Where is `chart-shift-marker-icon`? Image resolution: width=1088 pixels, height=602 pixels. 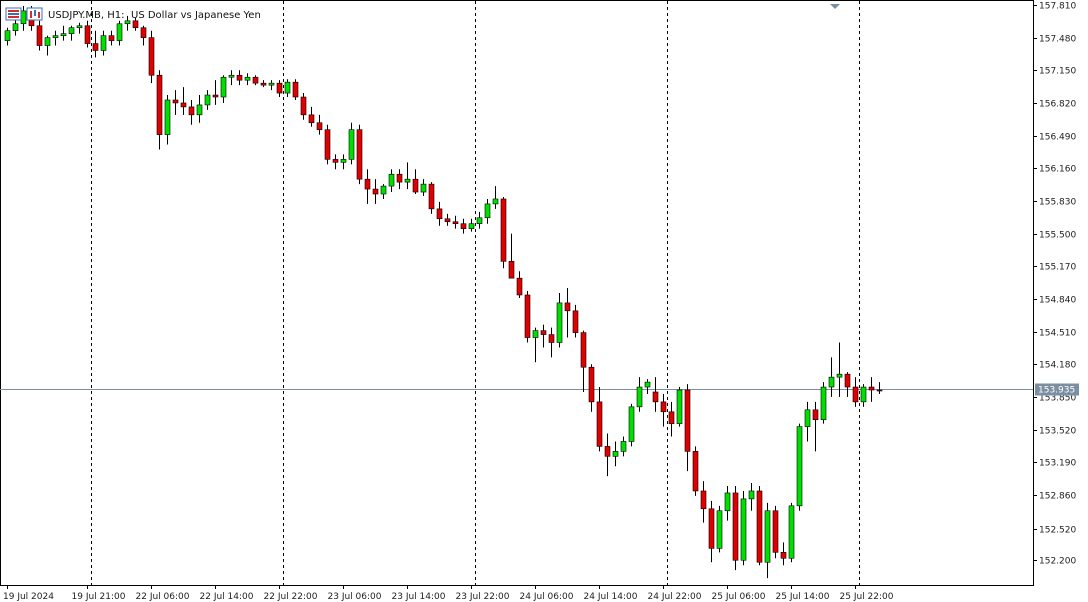
chart-shift-marker-icon is located at coordinates (835, 6).